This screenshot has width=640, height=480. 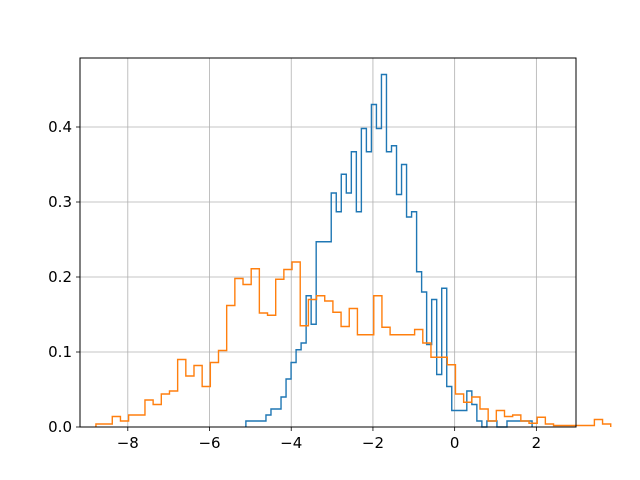 I want to click on x-tick-label: −6, so click(x=209, y=443).